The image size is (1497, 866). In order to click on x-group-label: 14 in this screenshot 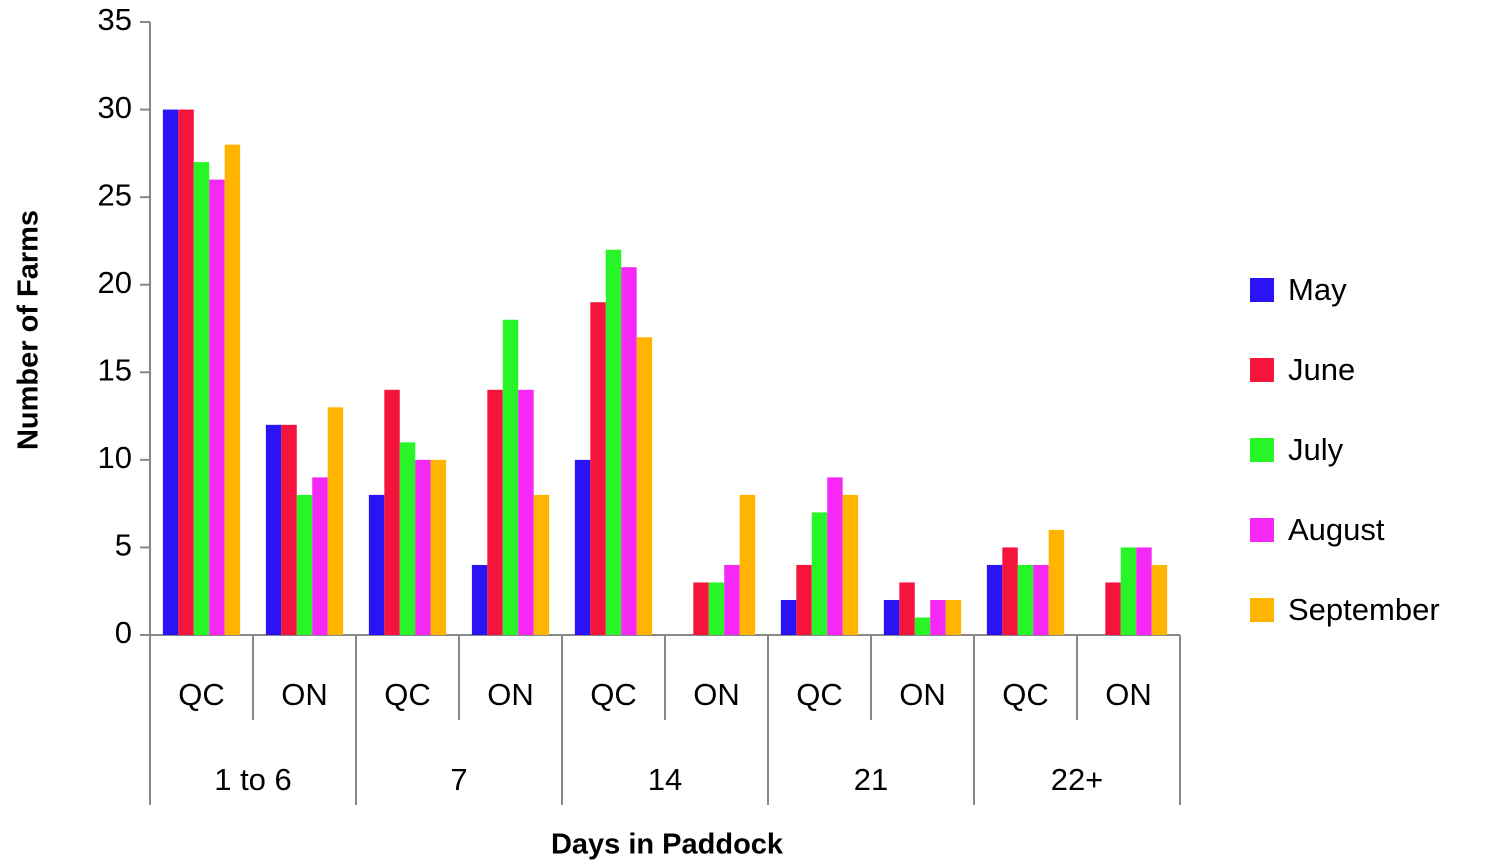, I will do `click(665, 779)`.